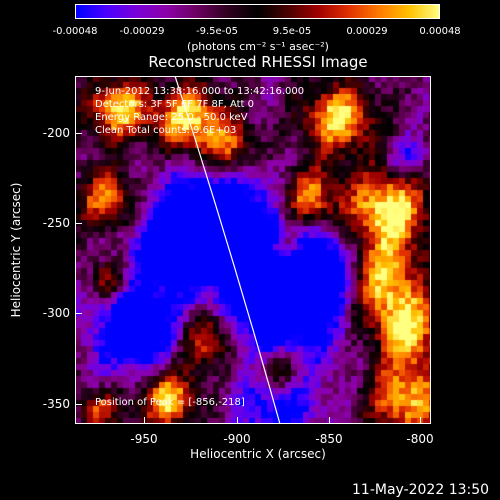 The height and width of the screenshot is (500, 500). What do you see at coordinates (217, 31) in the screenshot?
I see `colorbar-tick-label: -9.5e-05` at bounding box center [217, 31].